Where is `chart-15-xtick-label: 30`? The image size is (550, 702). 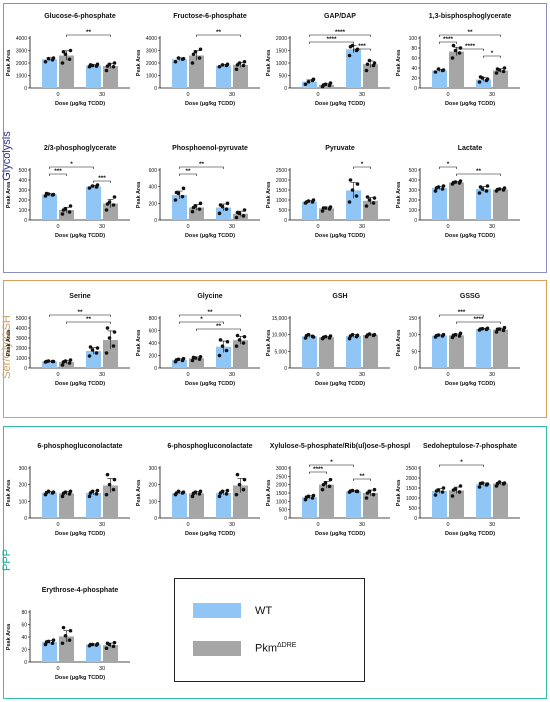
chart-15-xtick-label: 30 is located at coordinates (362, 525).